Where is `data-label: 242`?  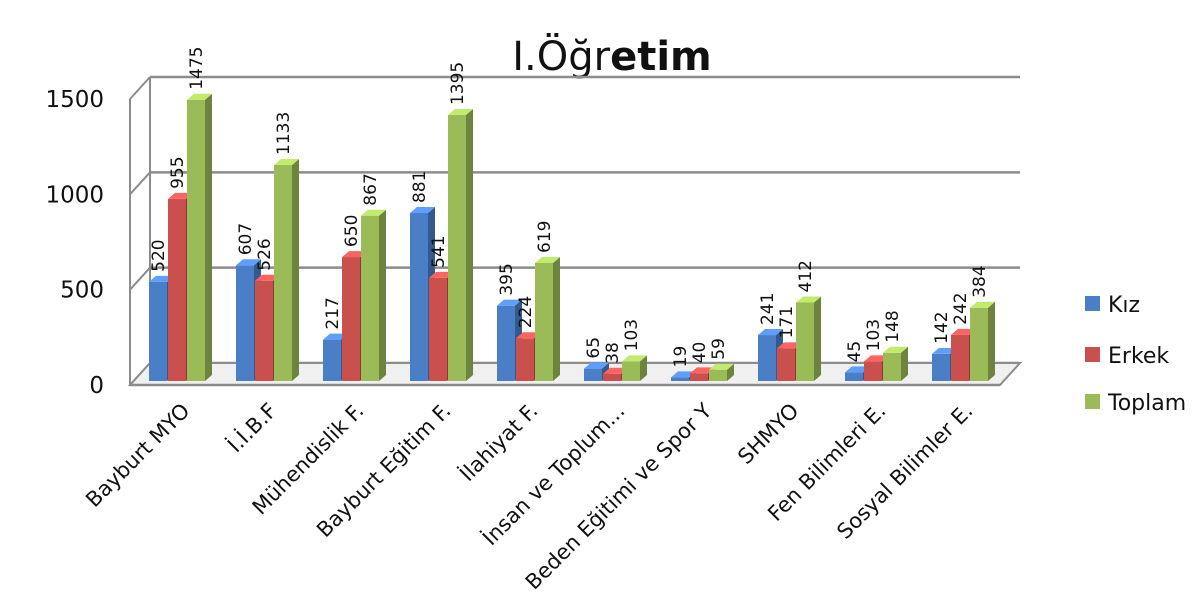 data-label: 242 is located at coordinates (961, 308).